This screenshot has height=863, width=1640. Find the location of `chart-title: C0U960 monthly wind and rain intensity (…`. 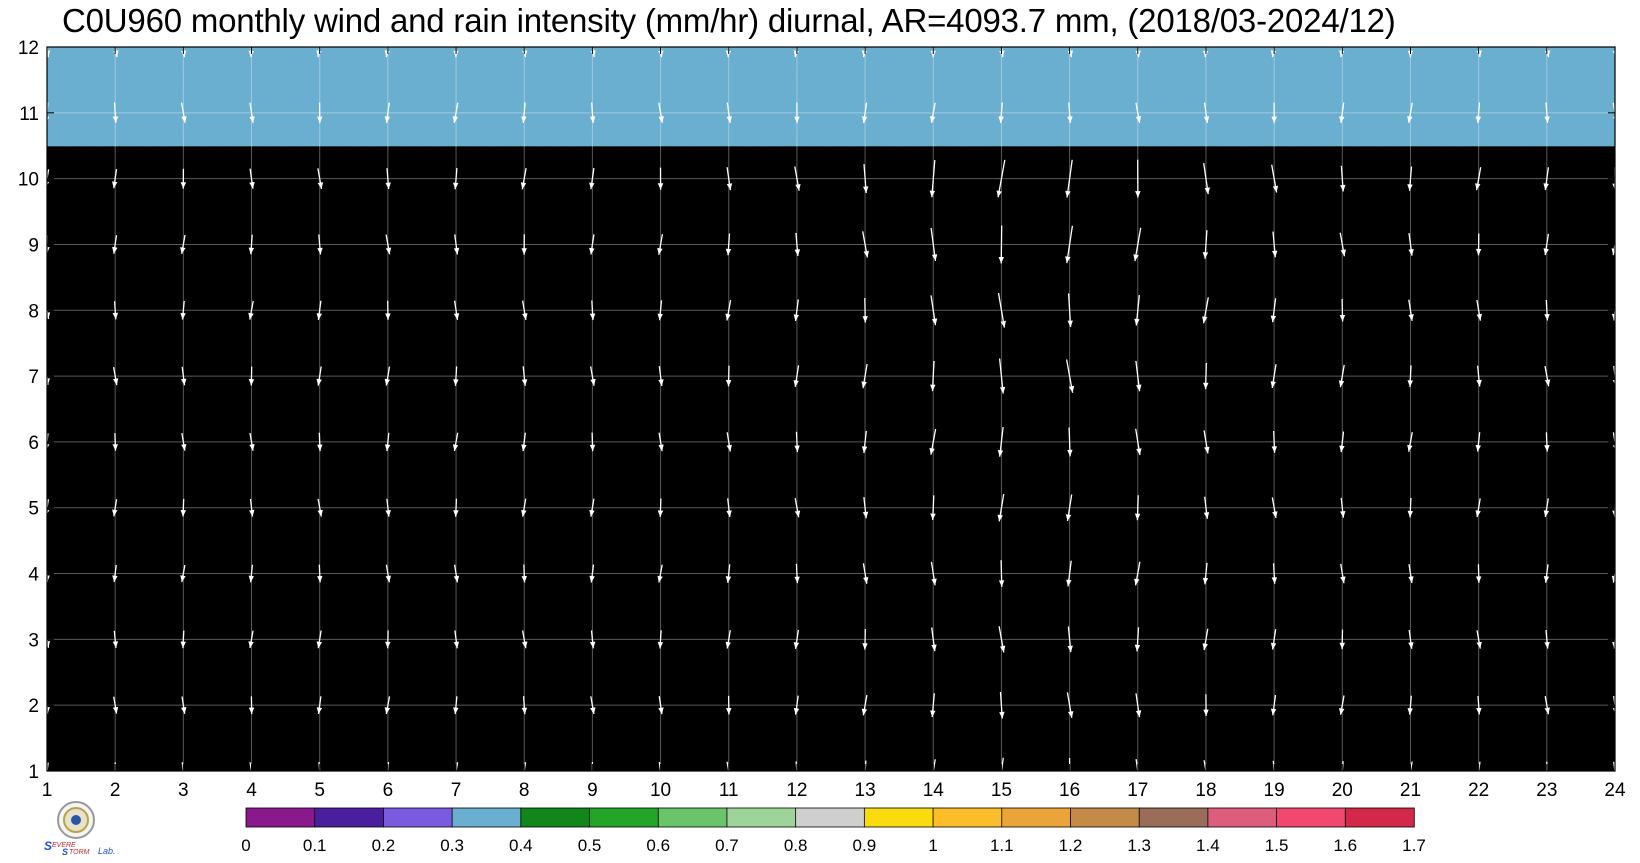

chart-title: C0U960 monthly wind and rain intensity (… is located at coordinates (729, 20).